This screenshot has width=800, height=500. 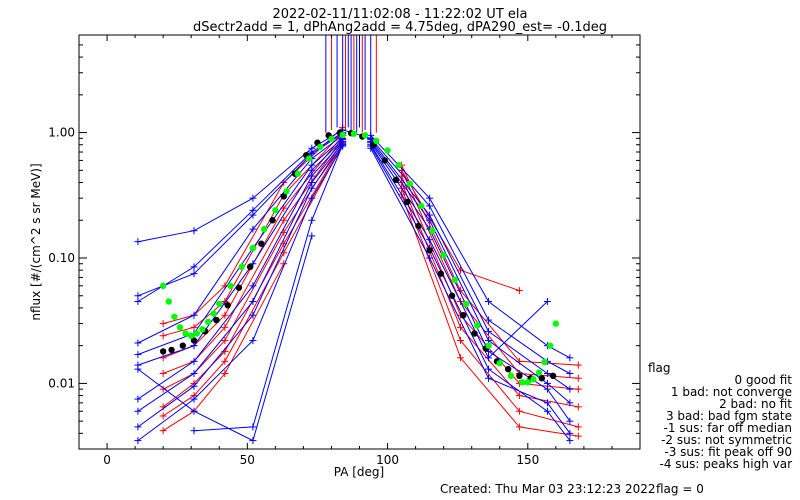 What do you see at coordinates (764, 380) in the screenshot?
I see `legend-item: 0 good fit` at bounding box center [764, 380].